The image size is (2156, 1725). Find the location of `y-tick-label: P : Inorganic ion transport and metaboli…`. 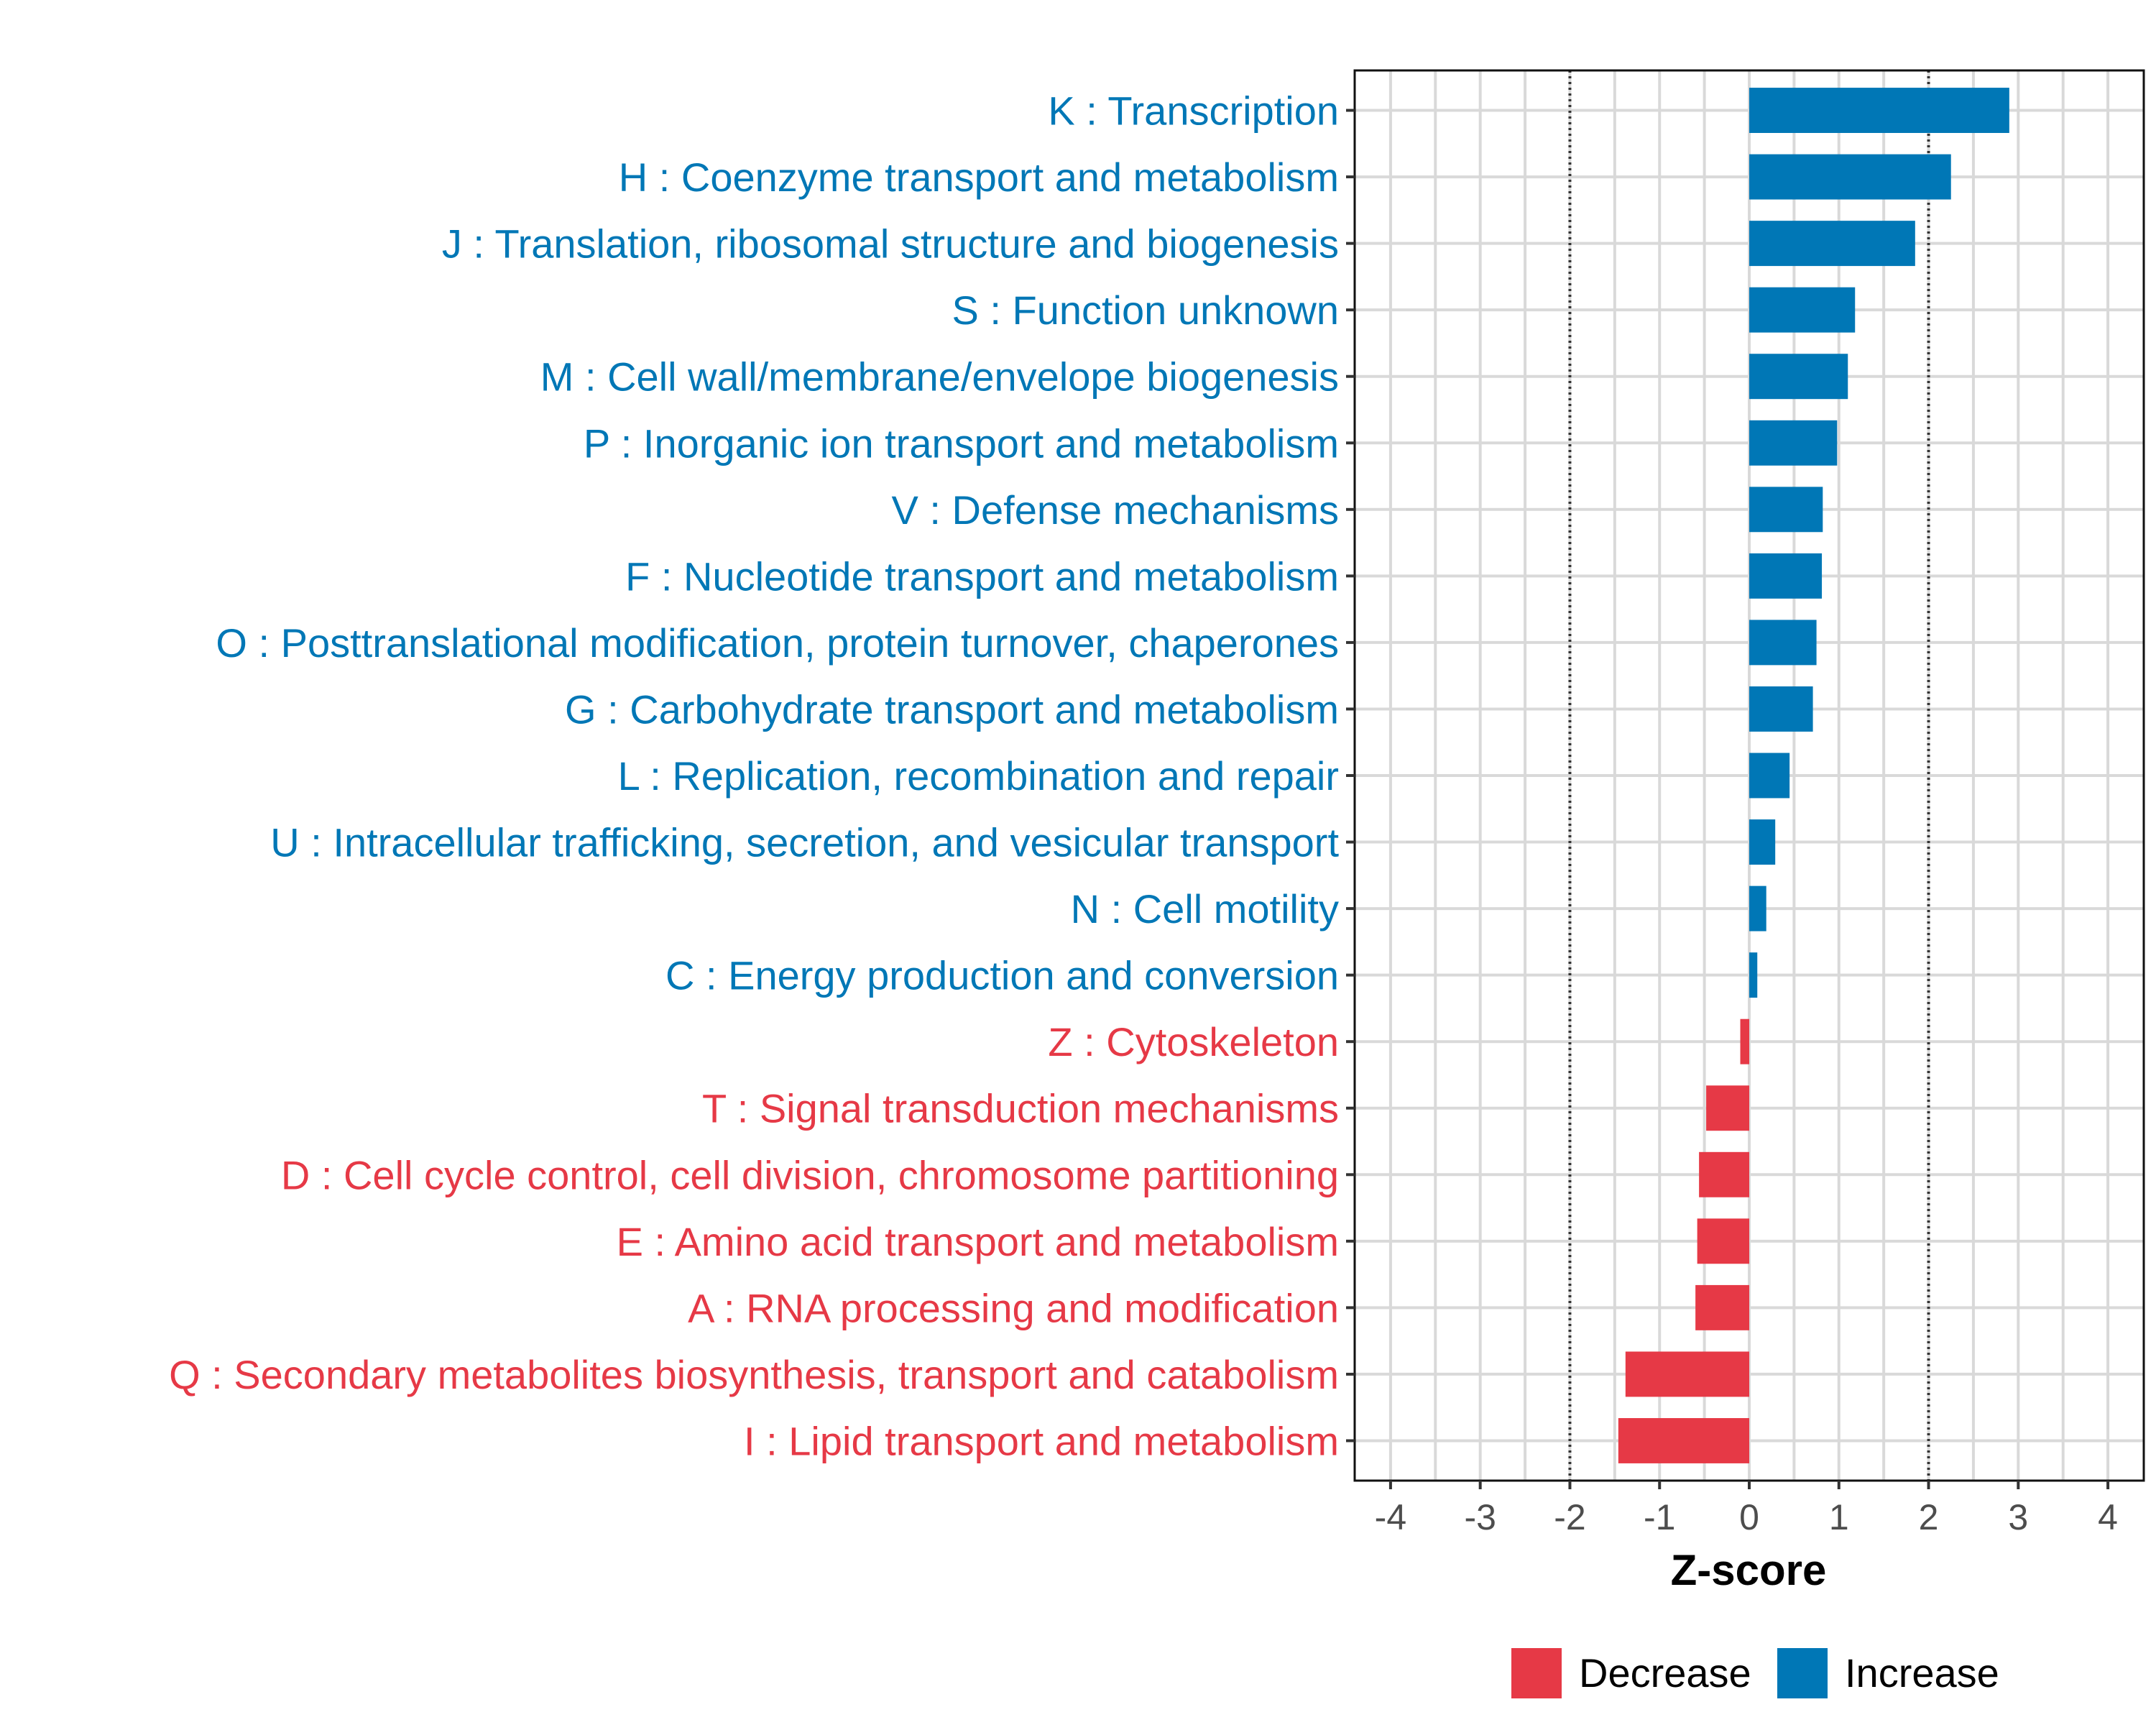

y-tick-label: P : Inorganic ion transport and metaboli… is located at coordinates (961, 443).